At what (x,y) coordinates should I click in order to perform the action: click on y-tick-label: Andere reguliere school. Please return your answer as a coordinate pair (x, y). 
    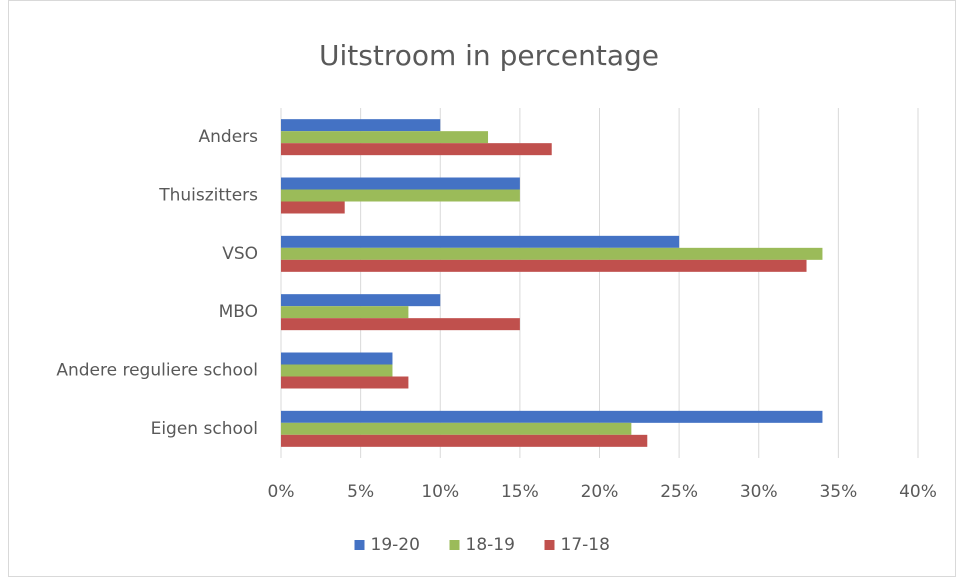
    Looking at the image, I should click on (157, 371).